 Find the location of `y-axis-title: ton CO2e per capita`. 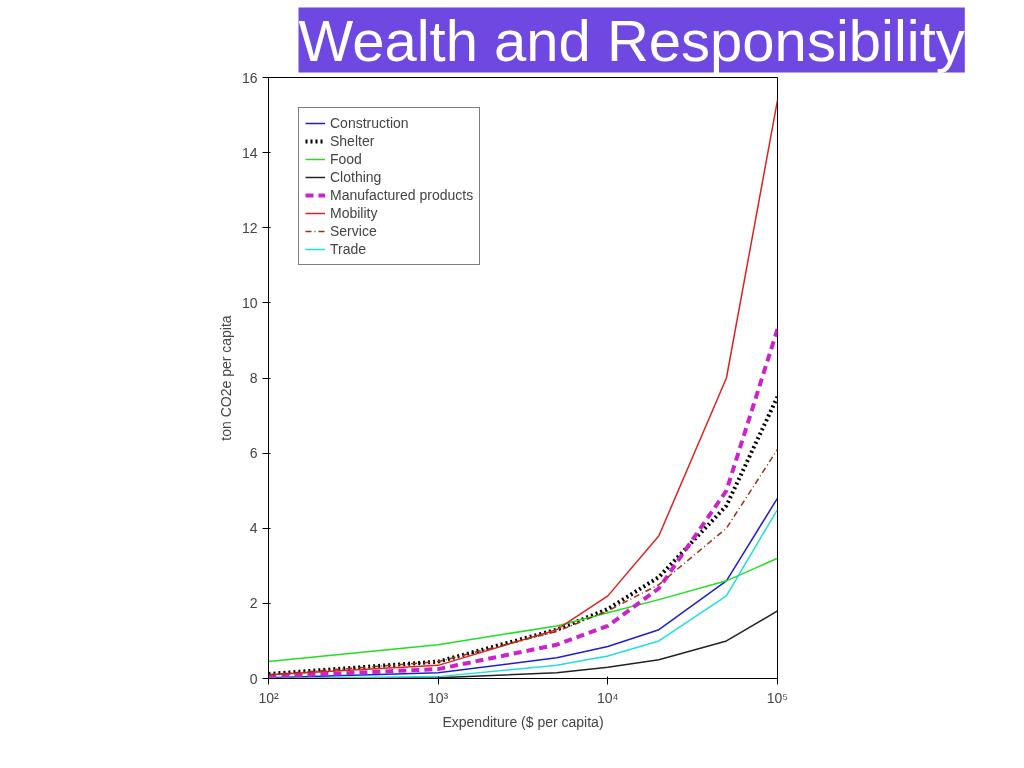

y-axis-title: ton CO2e per capita is located at coordinates (225, 378).